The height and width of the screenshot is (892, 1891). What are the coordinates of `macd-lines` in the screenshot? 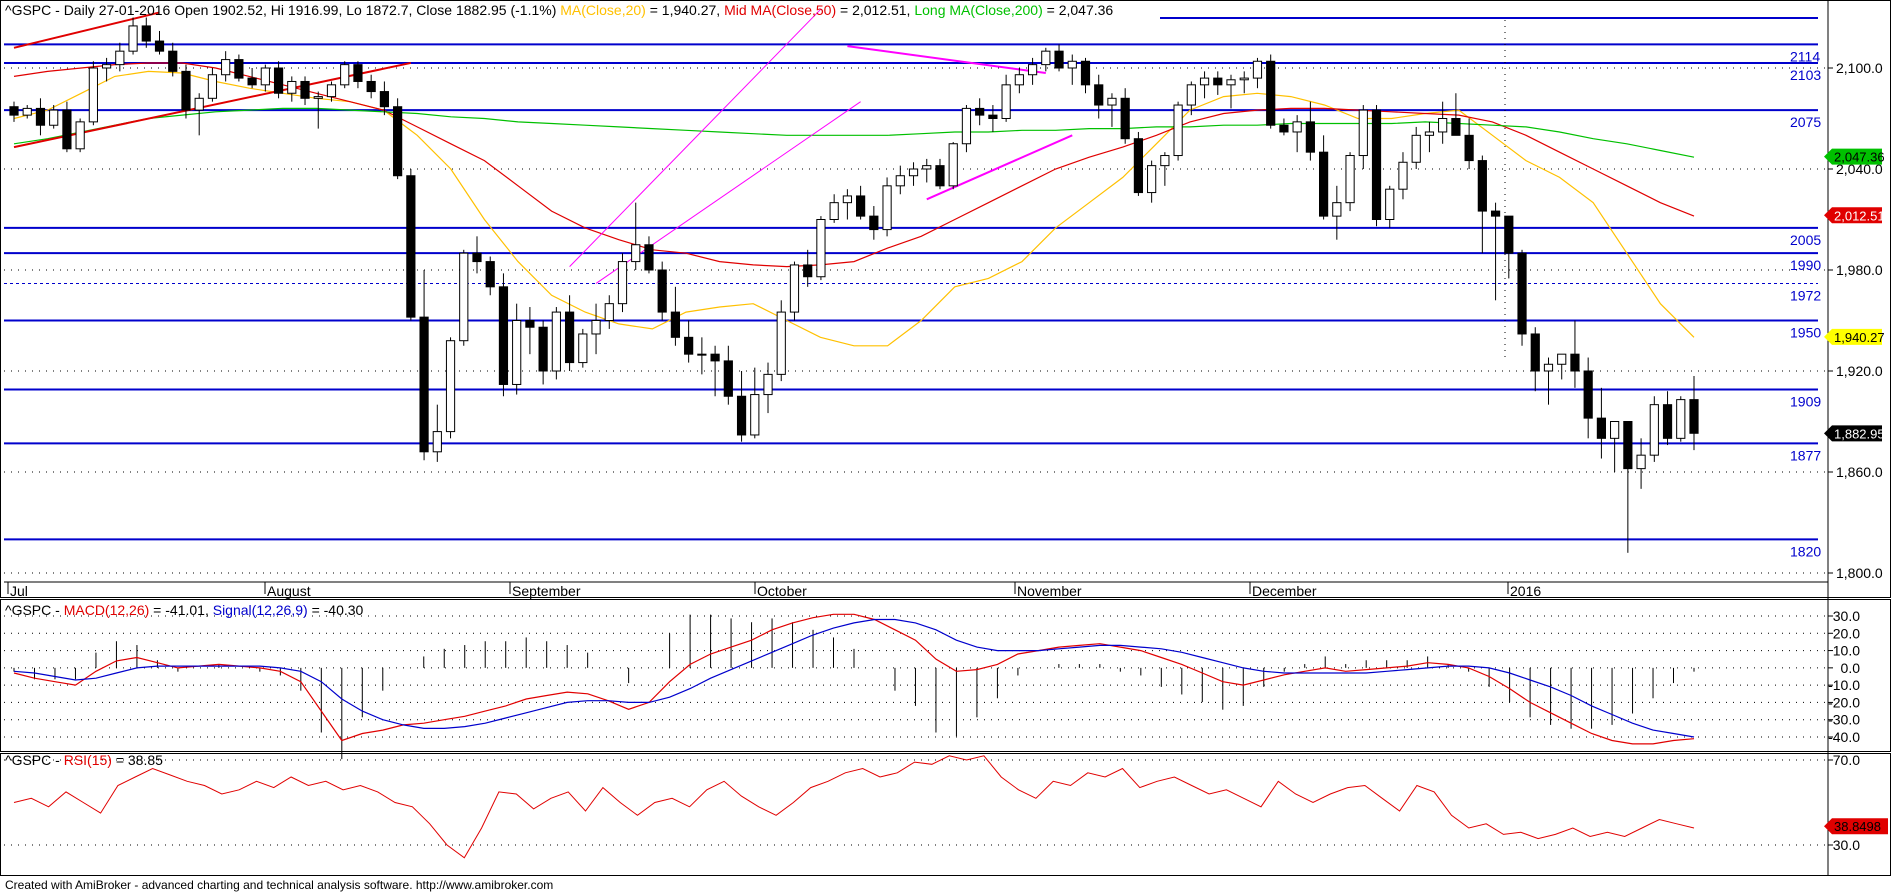 It's located at (854, 679).